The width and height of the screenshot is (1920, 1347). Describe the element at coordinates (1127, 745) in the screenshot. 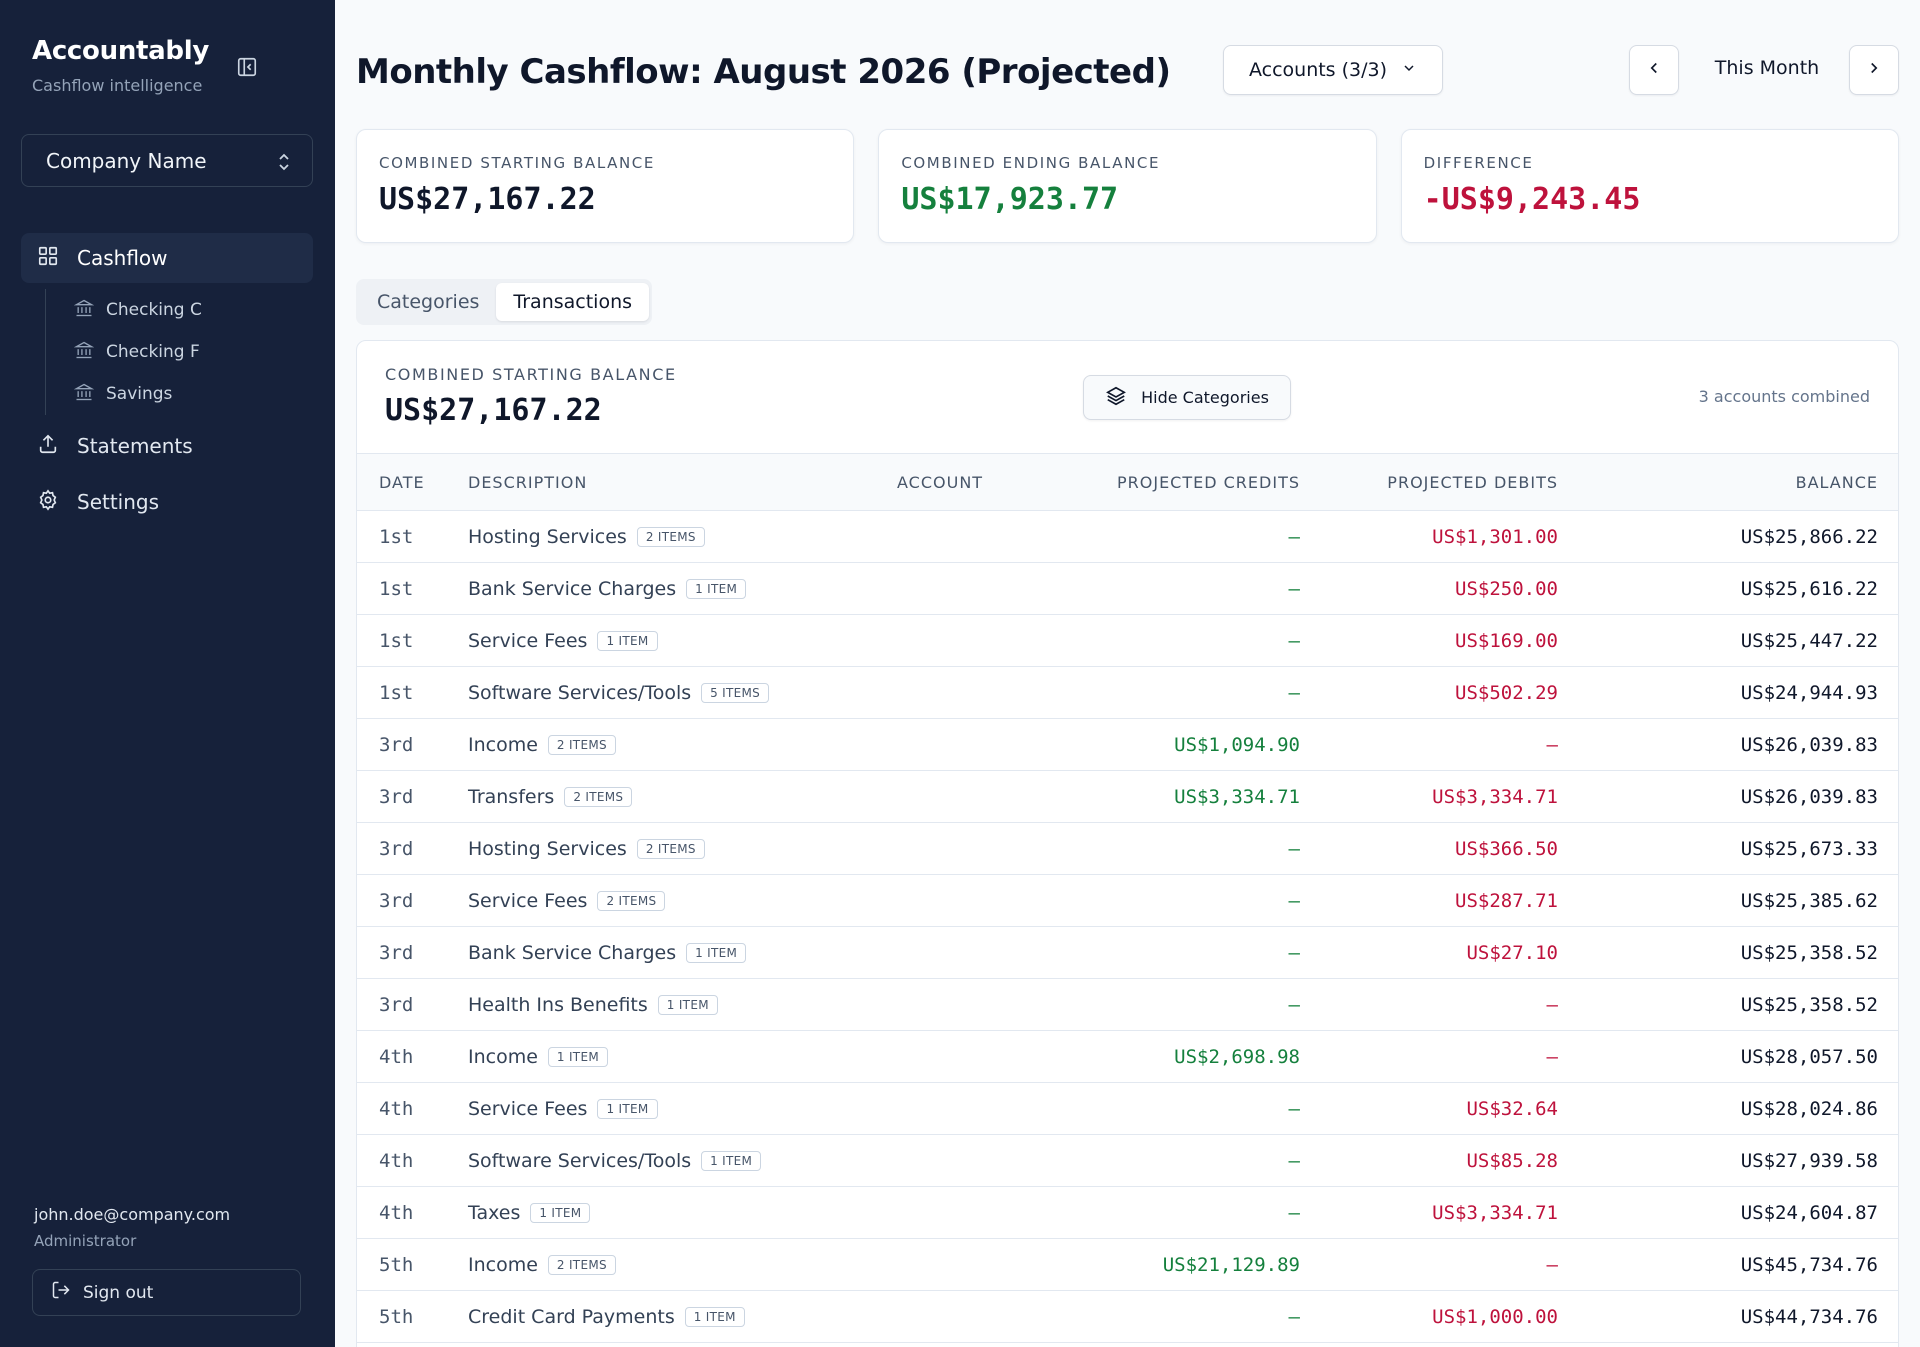

I see `table-row: 3rd Income 2 ITEMS US$1,094.90 — US$26,039.83` at that location.